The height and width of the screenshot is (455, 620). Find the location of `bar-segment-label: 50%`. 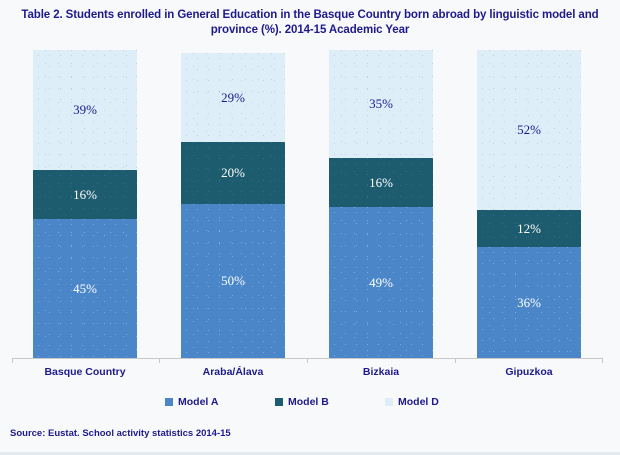

bar-segment-label: 50% is located at coordinates (233, 280).